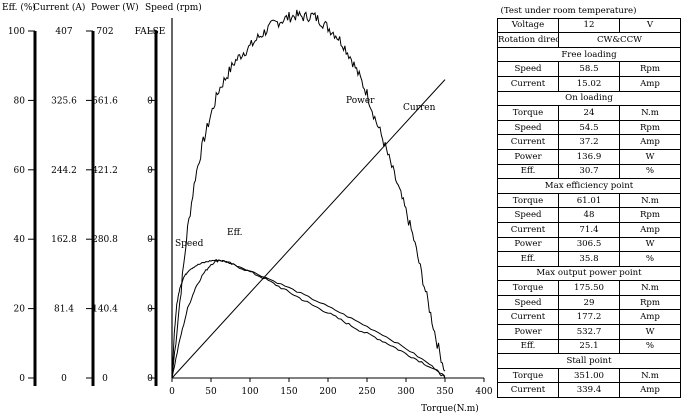  I want to click on spec-row-value: CW&CCW, so click(619, 40).